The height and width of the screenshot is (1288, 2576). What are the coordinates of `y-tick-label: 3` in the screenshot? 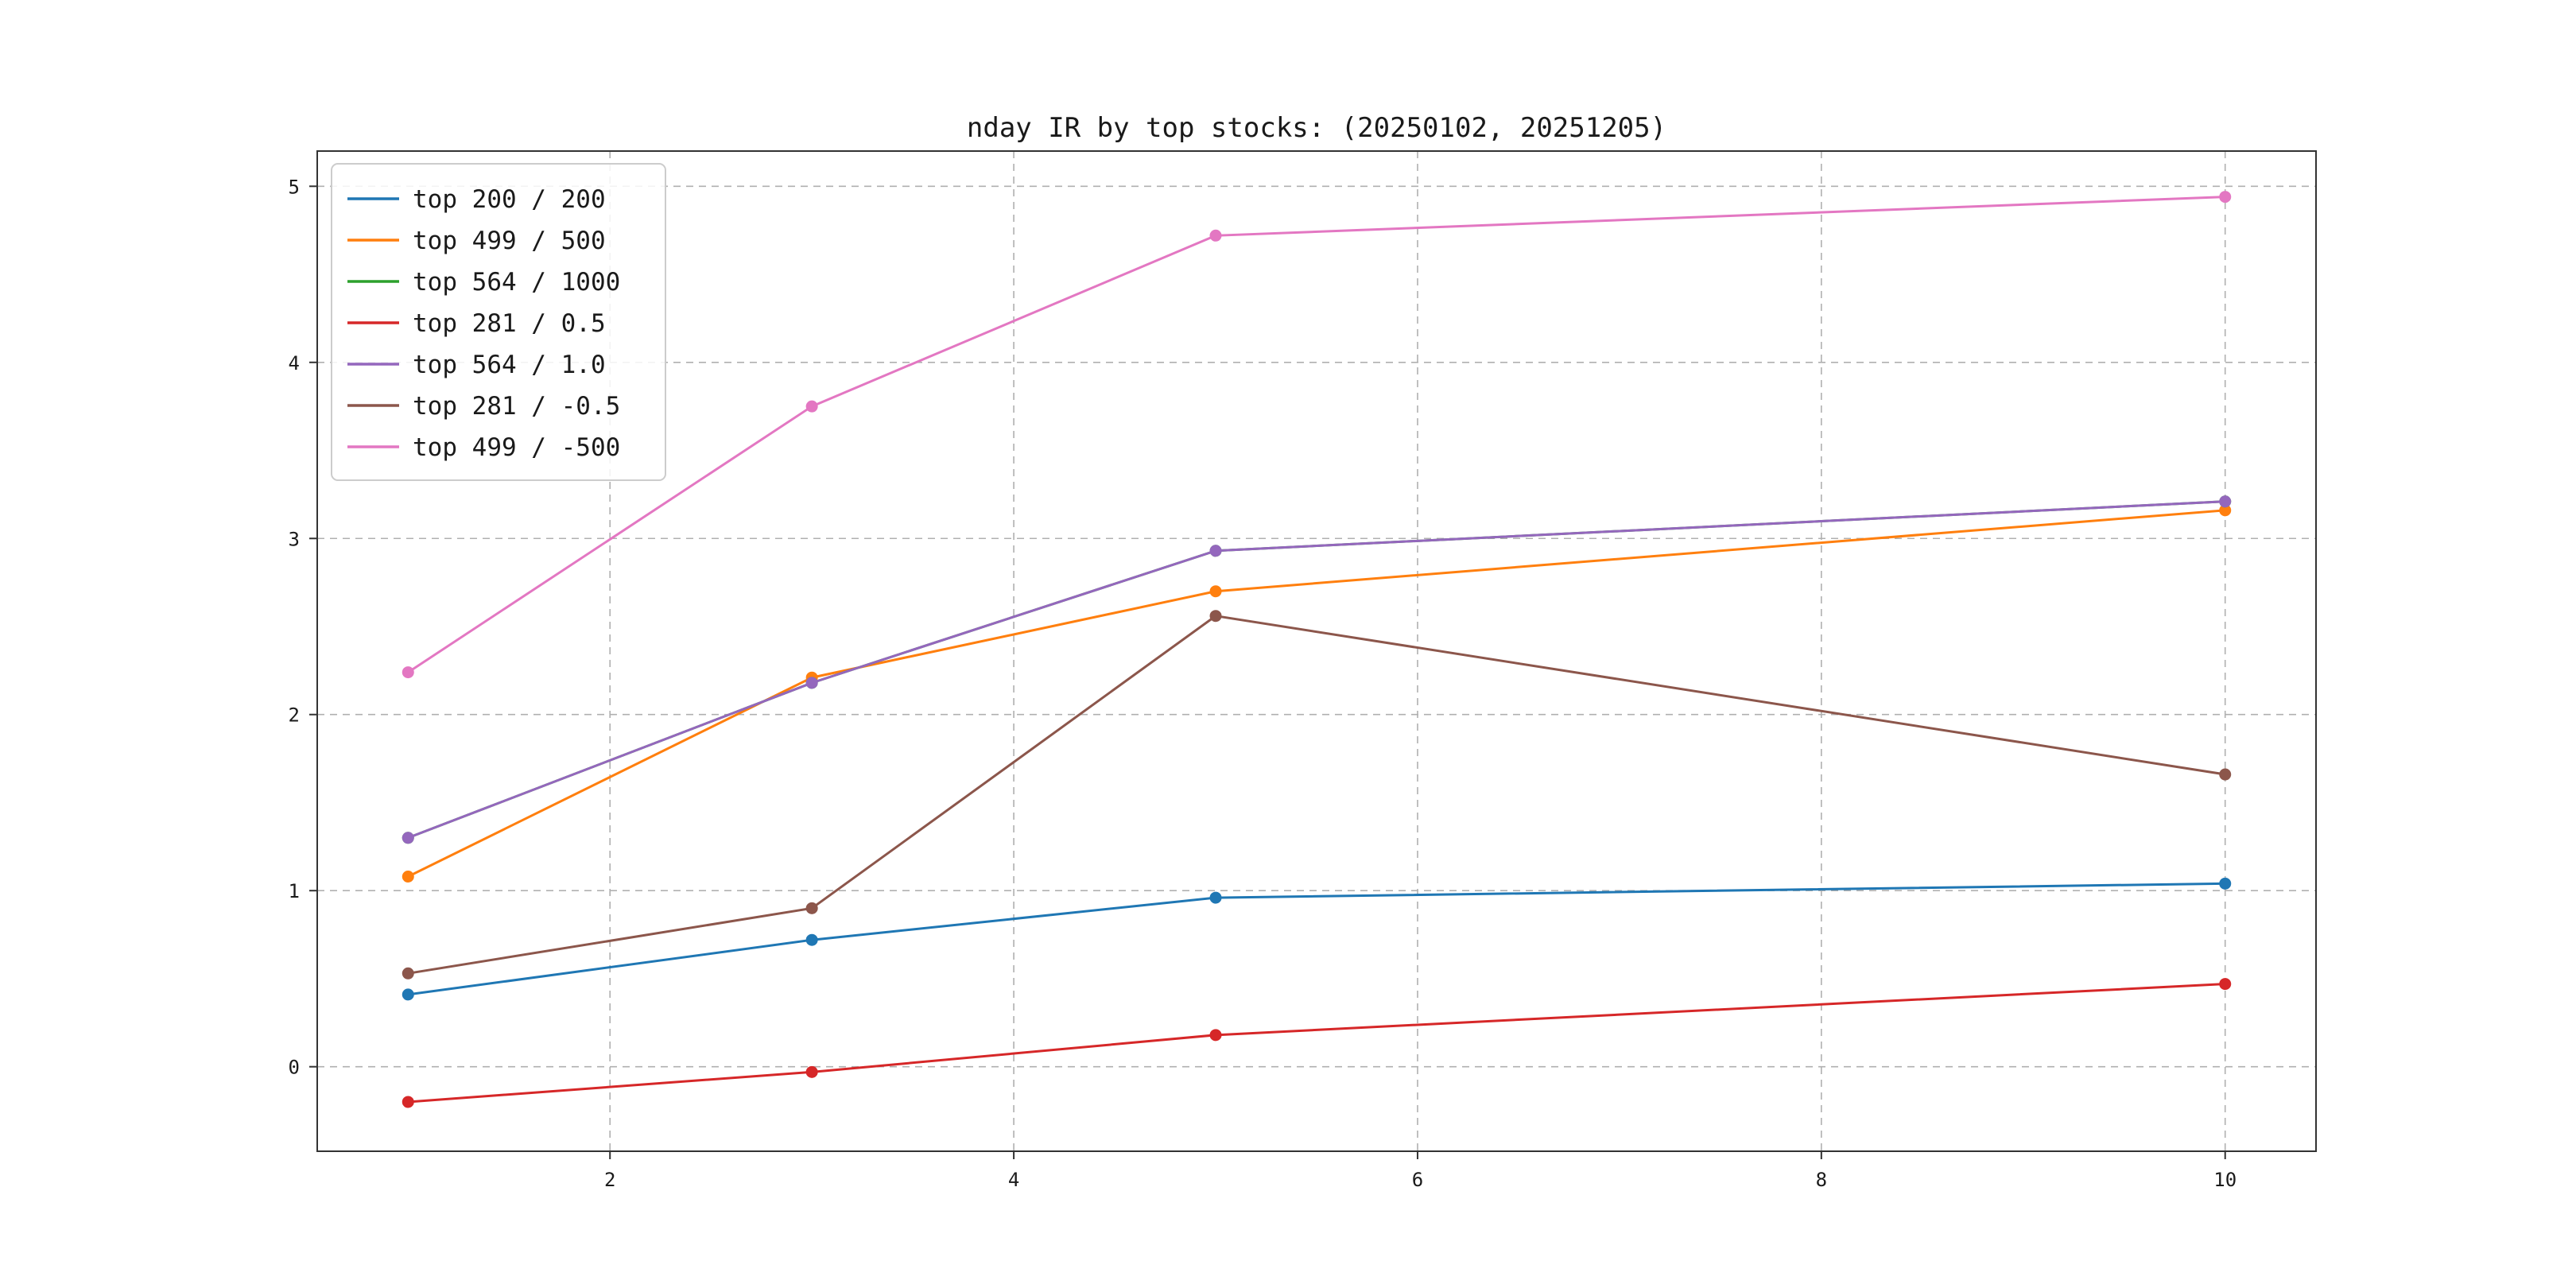 It's located at (294, 539).